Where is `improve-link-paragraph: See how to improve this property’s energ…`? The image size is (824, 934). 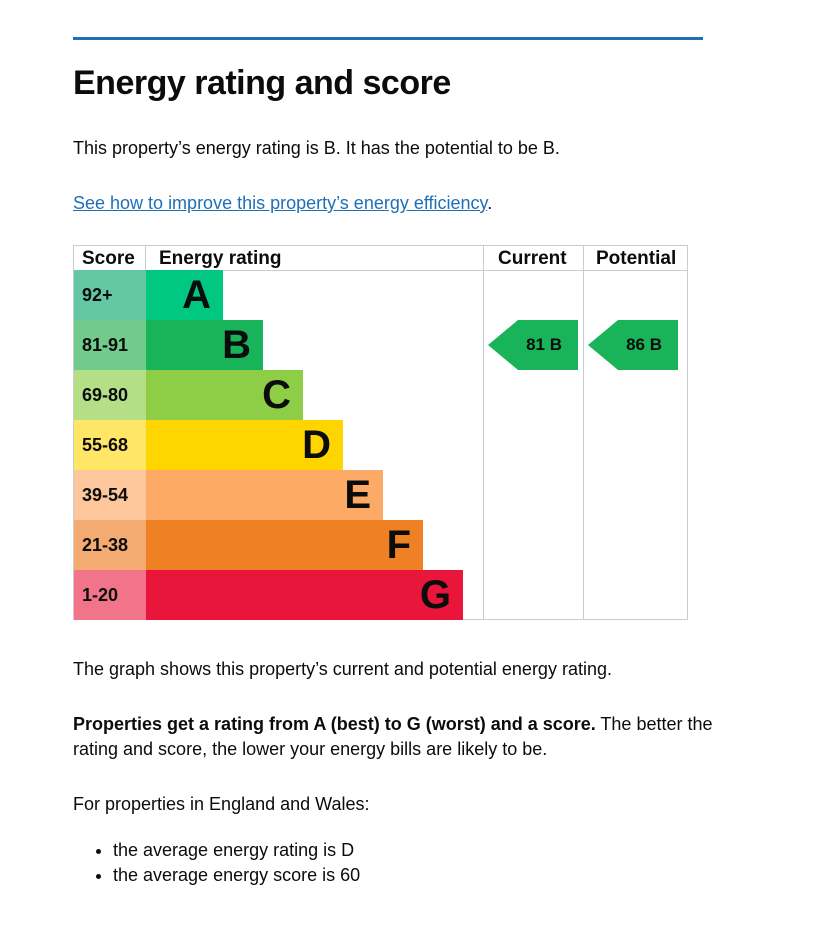
improve-link-paragraph: See how to improve this property’s energ… is located at coordinates (393, 203).